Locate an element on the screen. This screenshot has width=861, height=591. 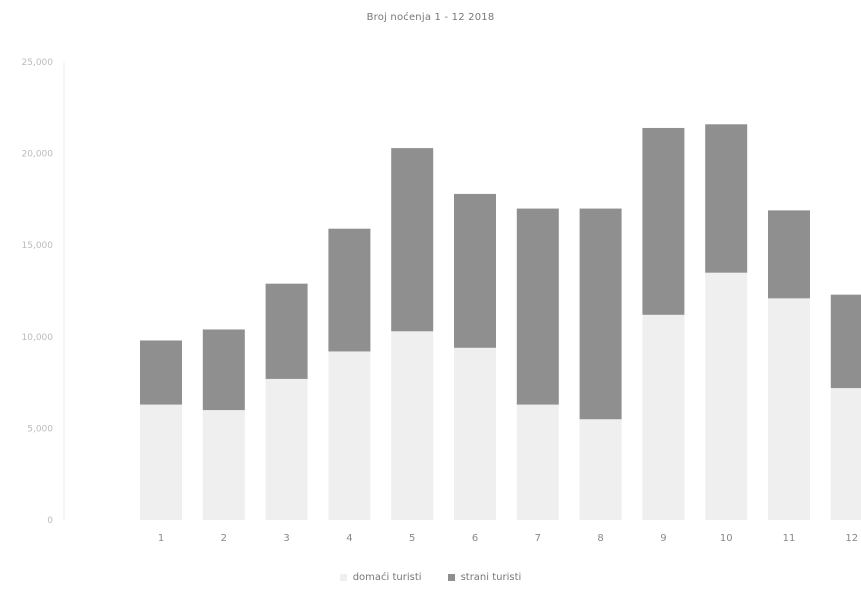
x-tick-label: 7 is located at coordinates (538, 538).